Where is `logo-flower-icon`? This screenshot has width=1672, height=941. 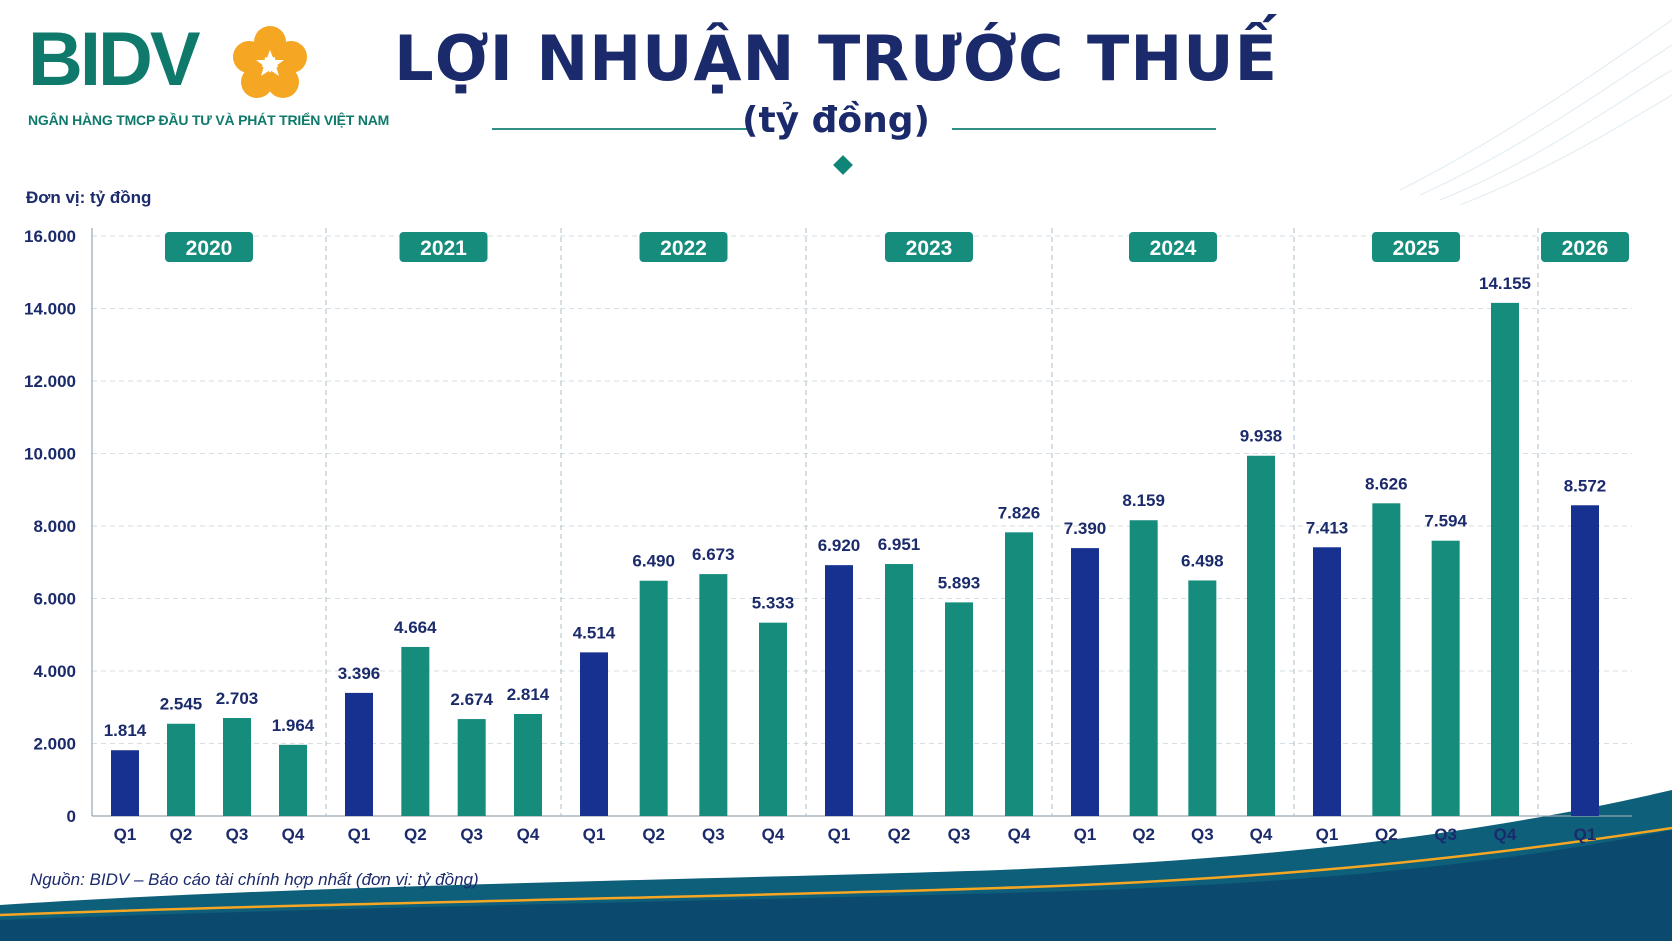 logo-flower-icon is located at coordinates (270, 62).